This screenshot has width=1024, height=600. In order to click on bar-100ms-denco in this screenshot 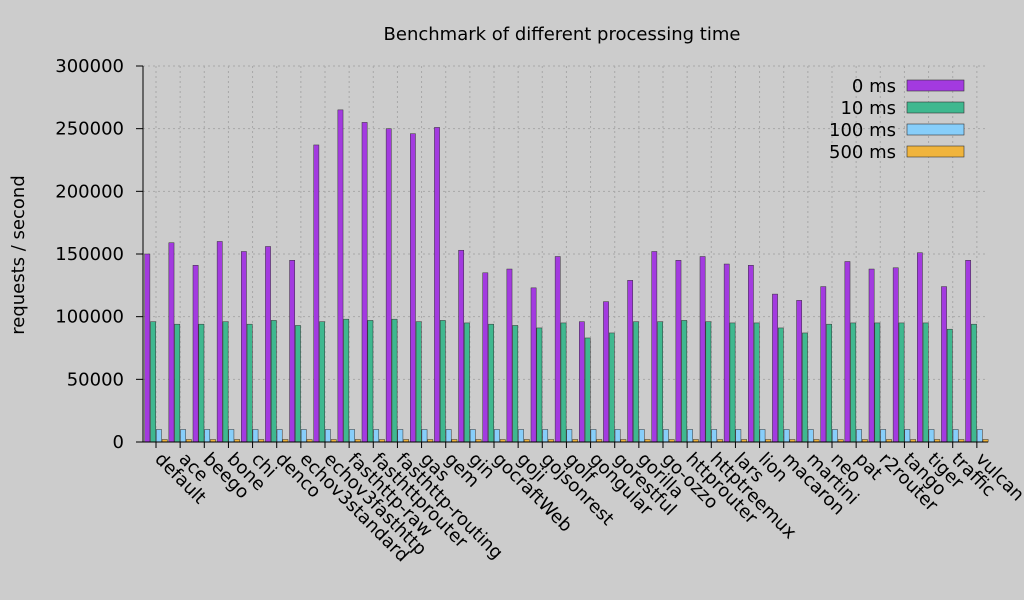, I will do `click(279, 436)`.